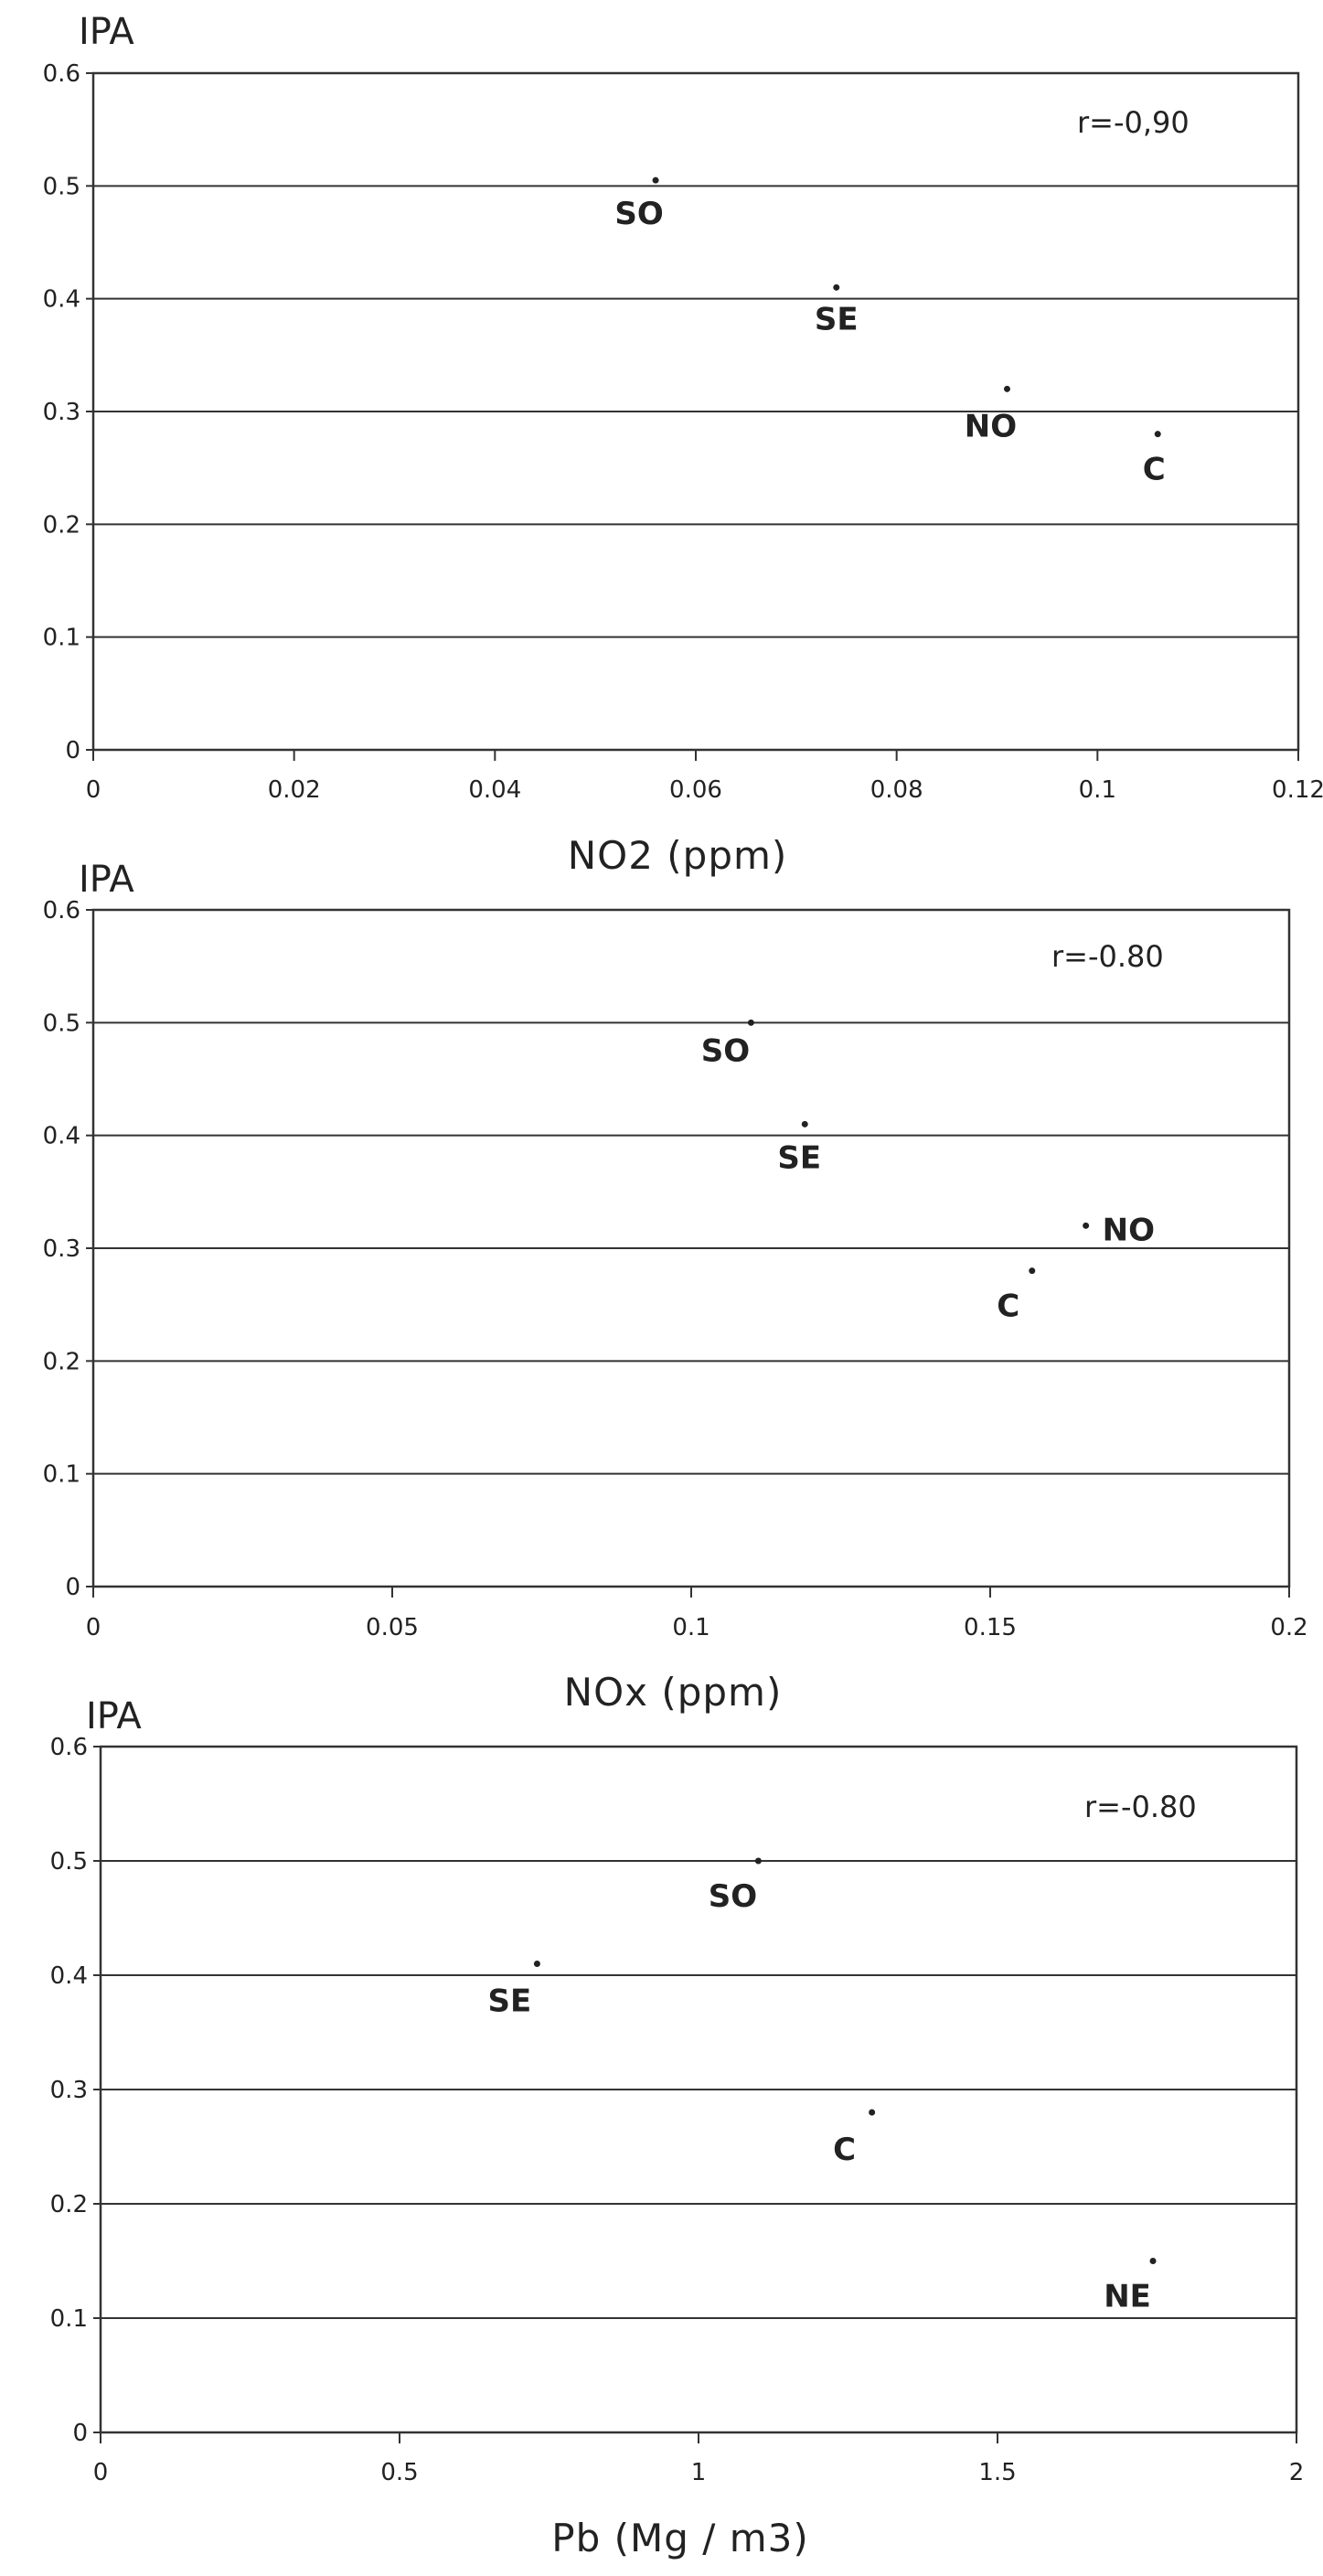 The image size is (1323, 2576). What do you see at coordinates (1133, 122) in the screenshot?
I see `correlation-annotation: r=-0,90` at bounding box center [1133, 122].